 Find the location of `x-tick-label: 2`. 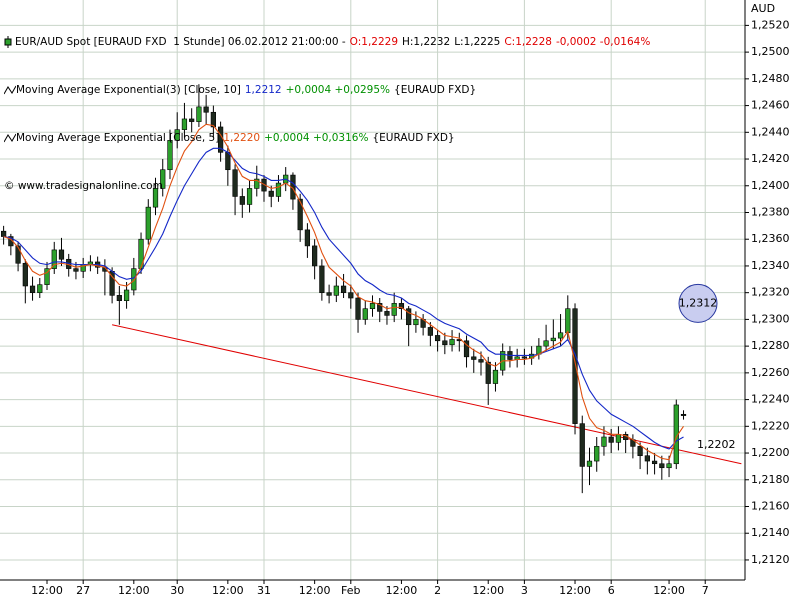

x-tick-label: 2 is located at coordinates (437, 590).